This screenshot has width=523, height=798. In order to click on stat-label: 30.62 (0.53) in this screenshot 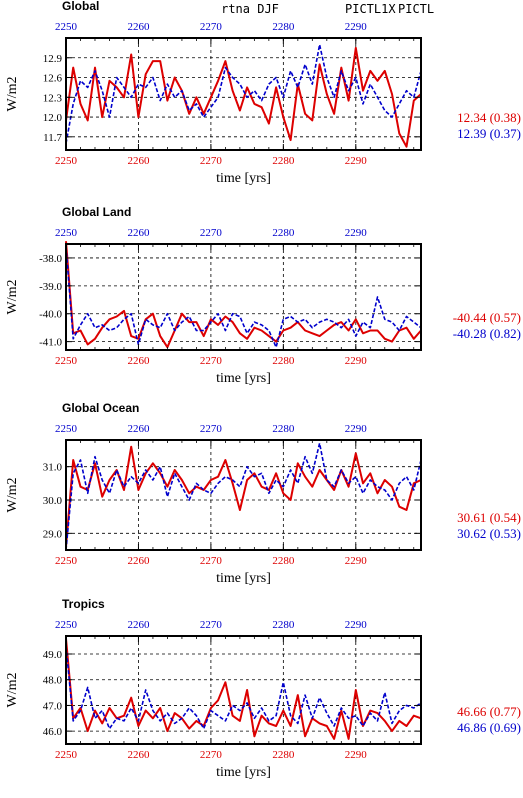, I will do `click(489, 533)`.